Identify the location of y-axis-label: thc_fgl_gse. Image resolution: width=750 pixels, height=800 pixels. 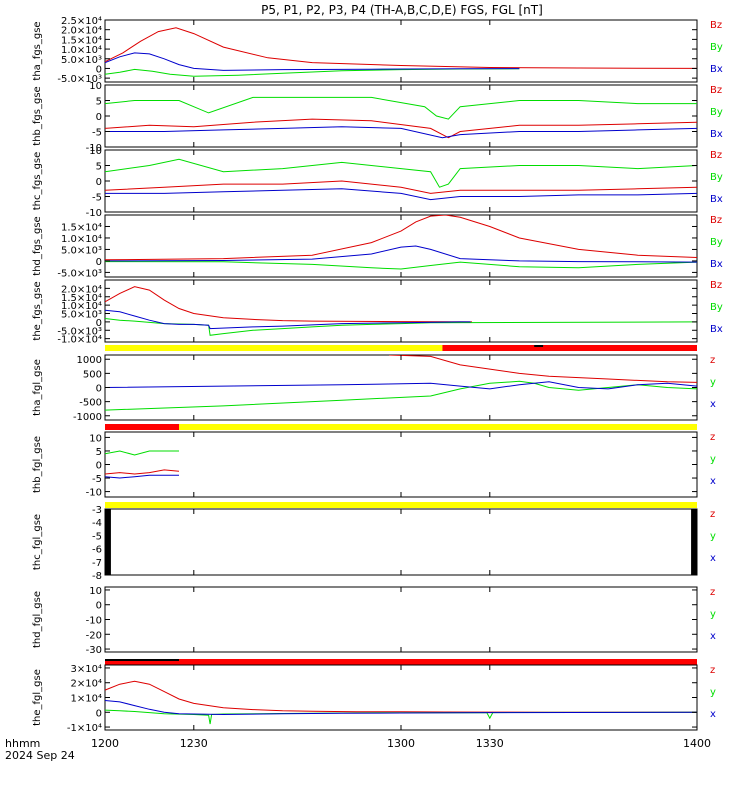
(37, 542).